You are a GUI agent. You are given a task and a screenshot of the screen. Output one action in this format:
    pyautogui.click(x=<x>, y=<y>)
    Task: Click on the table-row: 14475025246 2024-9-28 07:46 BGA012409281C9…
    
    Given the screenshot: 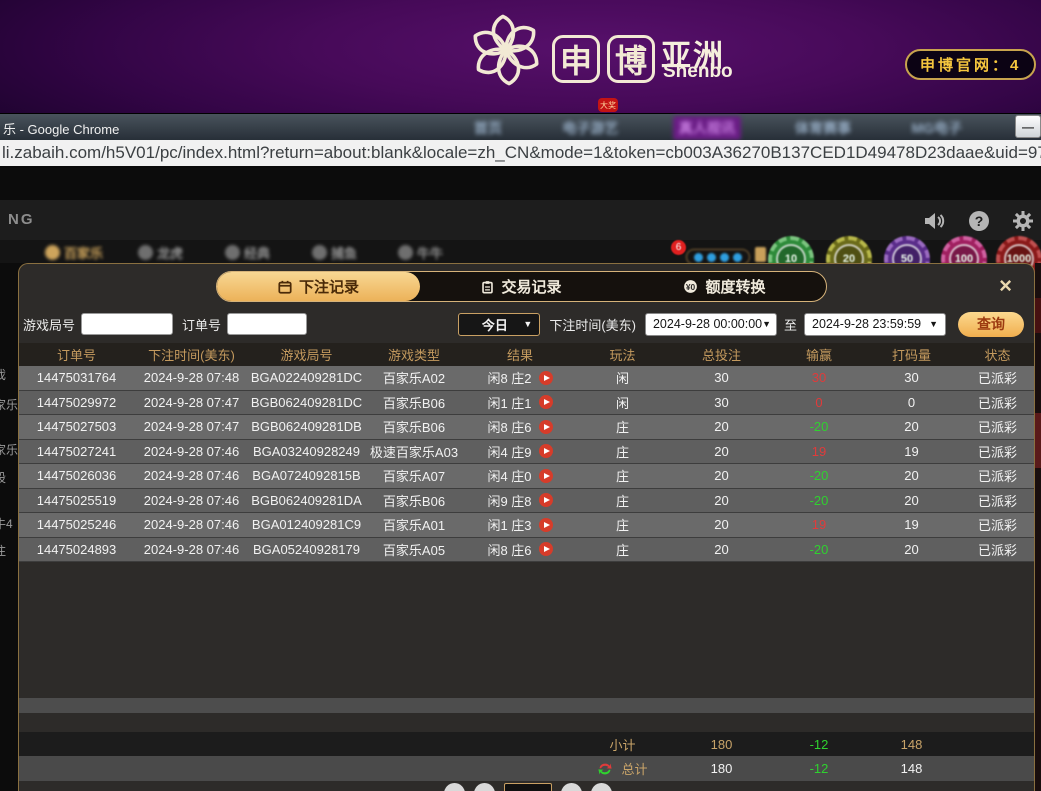 What is the action you would take?
    pyautogui.click(x=526, y=525)
    